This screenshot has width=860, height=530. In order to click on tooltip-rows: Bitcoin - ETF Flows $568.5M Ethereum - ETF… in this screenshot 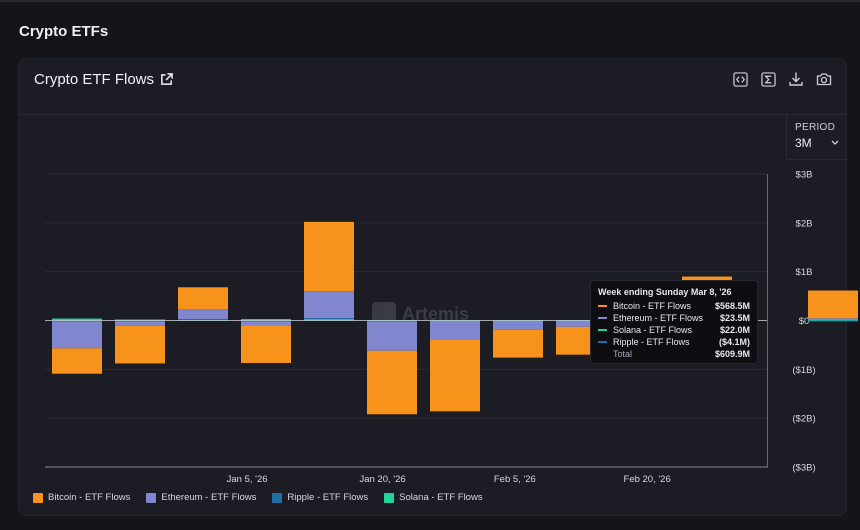, I will do `click(674, 324)`.